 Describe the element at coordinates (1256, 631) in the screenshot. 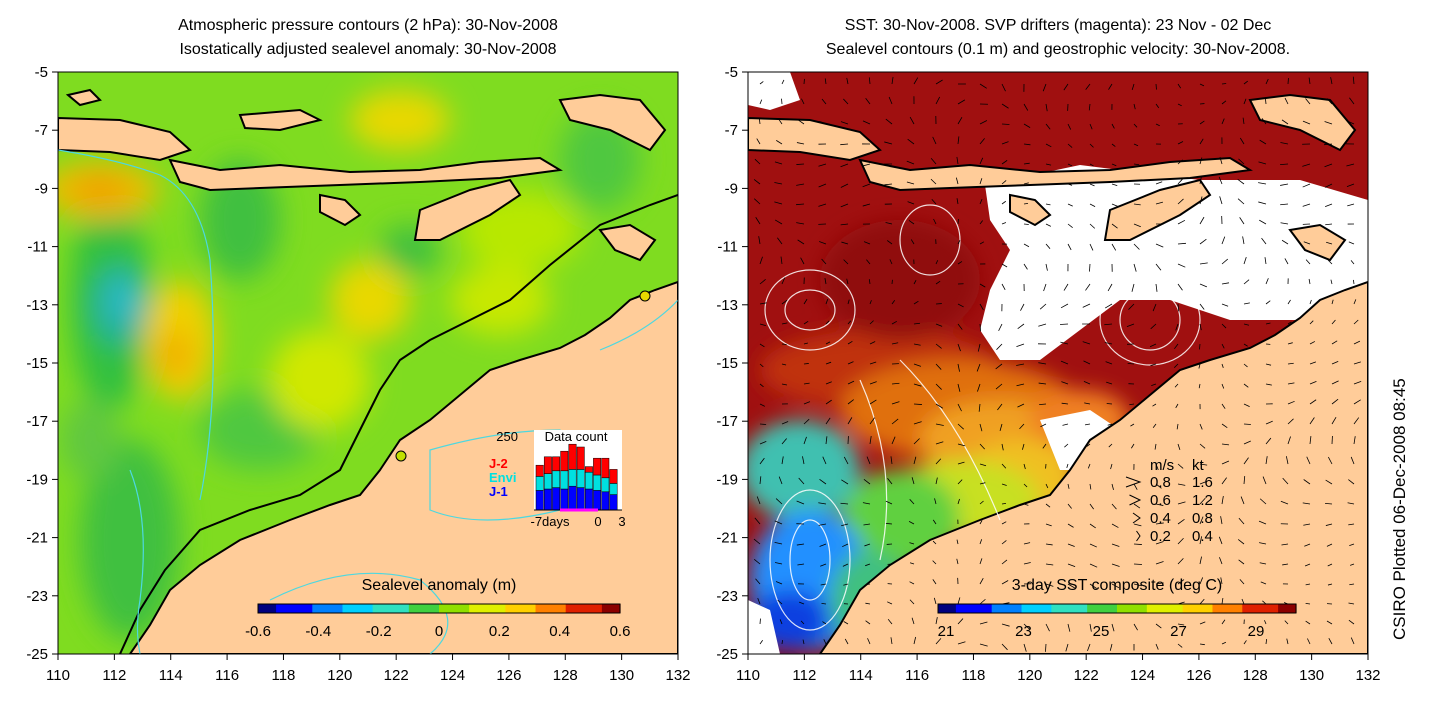

I see `colorbar-tick-label: 29` at that location.